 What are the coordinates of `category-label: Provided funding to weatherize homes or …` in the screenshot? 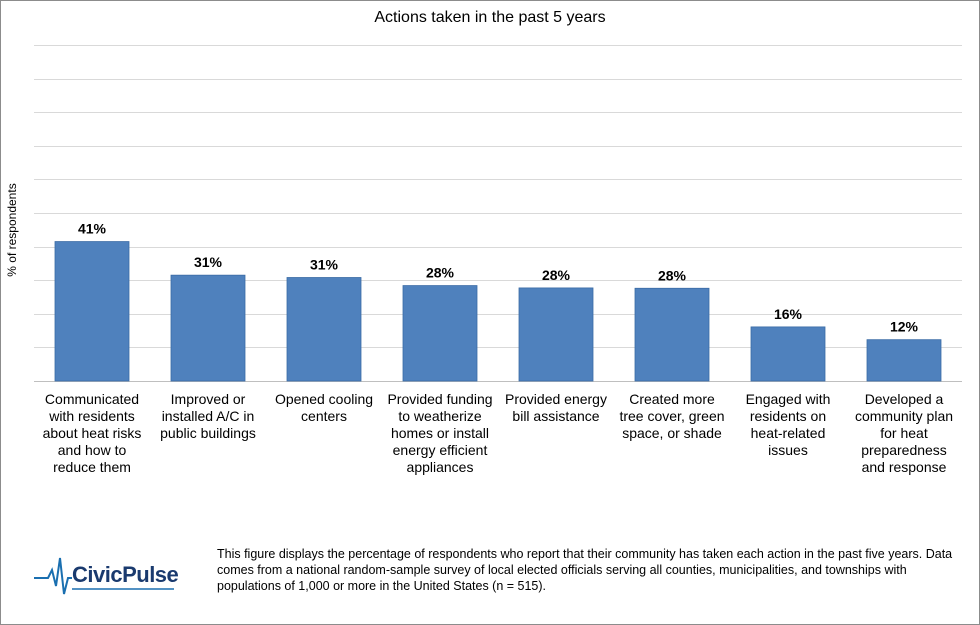 It's located at (440, 433).